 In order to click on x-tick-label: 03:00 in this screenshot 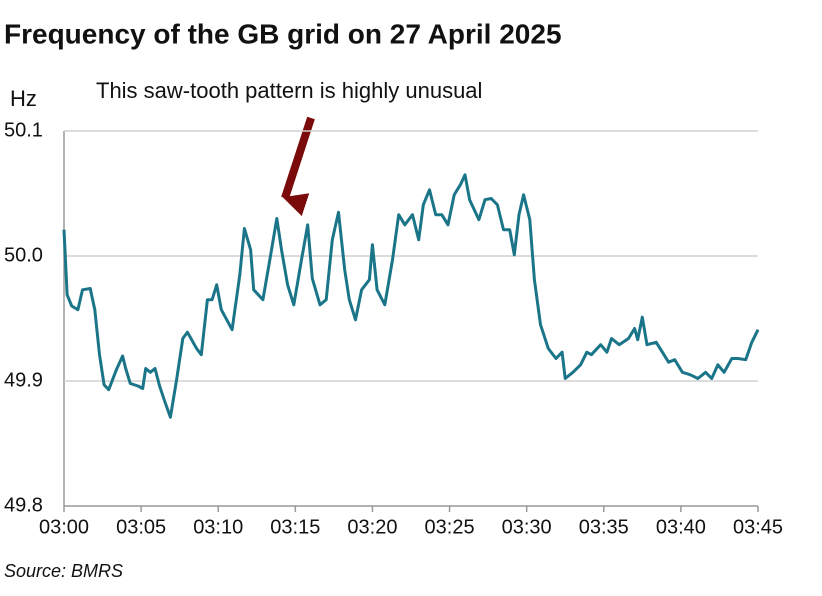, I will do `click(64, 527)`.